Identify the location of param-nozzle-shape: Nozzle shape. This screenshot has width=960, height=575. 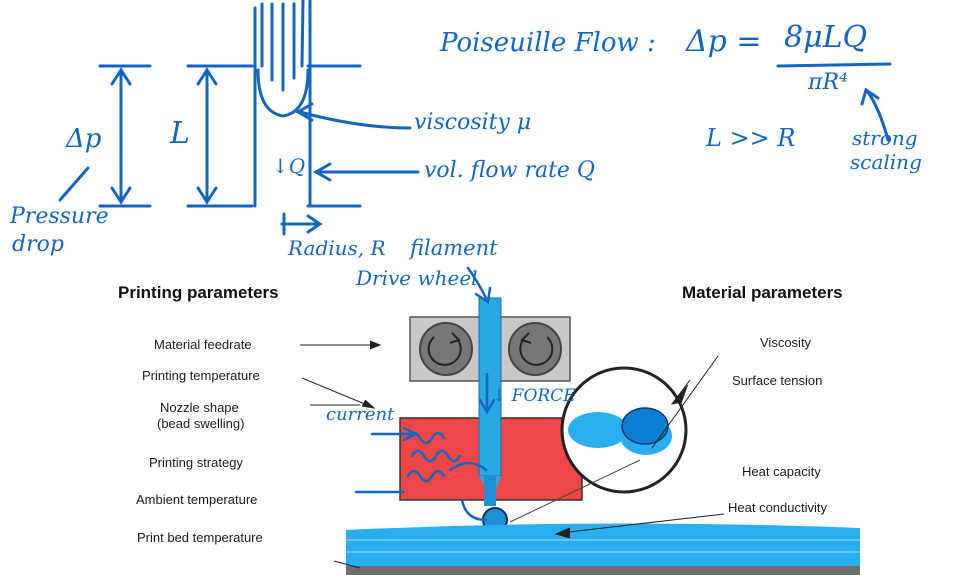
(199, 407).